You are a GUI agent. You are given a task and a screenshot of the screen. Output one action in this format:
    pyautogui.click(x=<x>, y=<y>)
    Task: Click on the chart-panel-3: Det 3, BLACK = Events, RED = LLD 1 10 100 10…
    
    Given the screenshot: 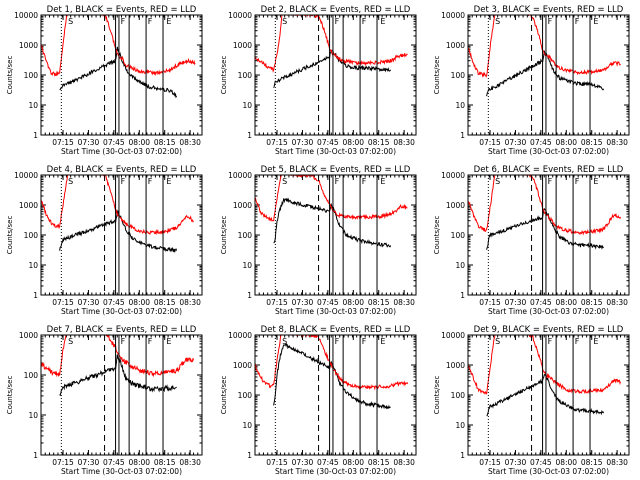 What is the action you would take?
    pyautogui.click(x=531, y=80)
    